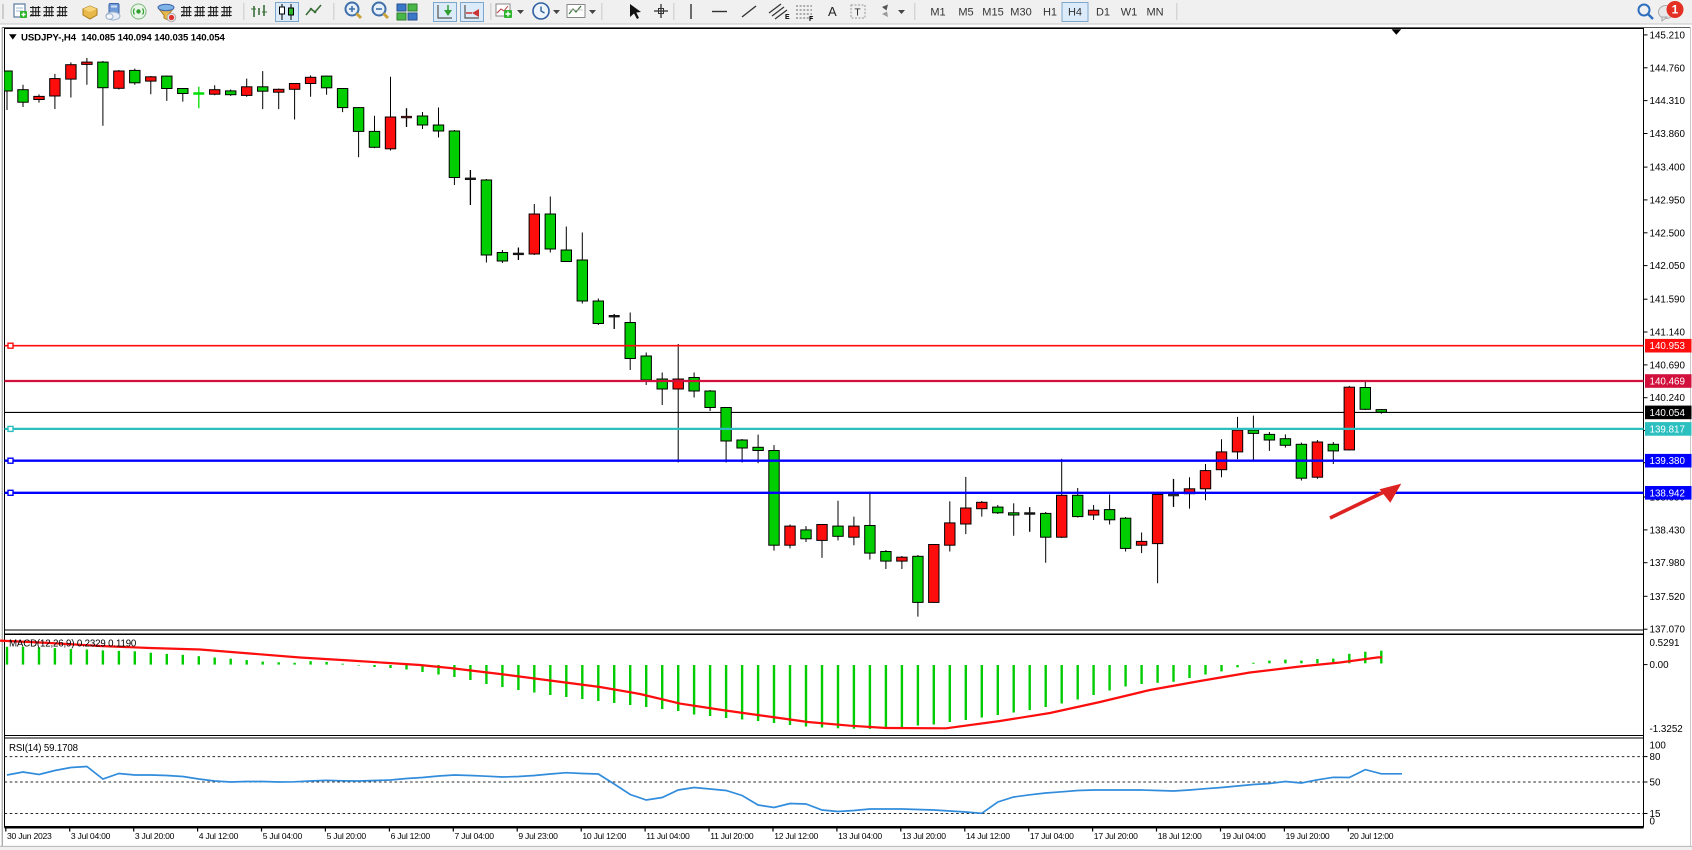 The height and width of the screenshot is (850, 1692). I want to click on svg-text: 143.400, so click(1668, 168).